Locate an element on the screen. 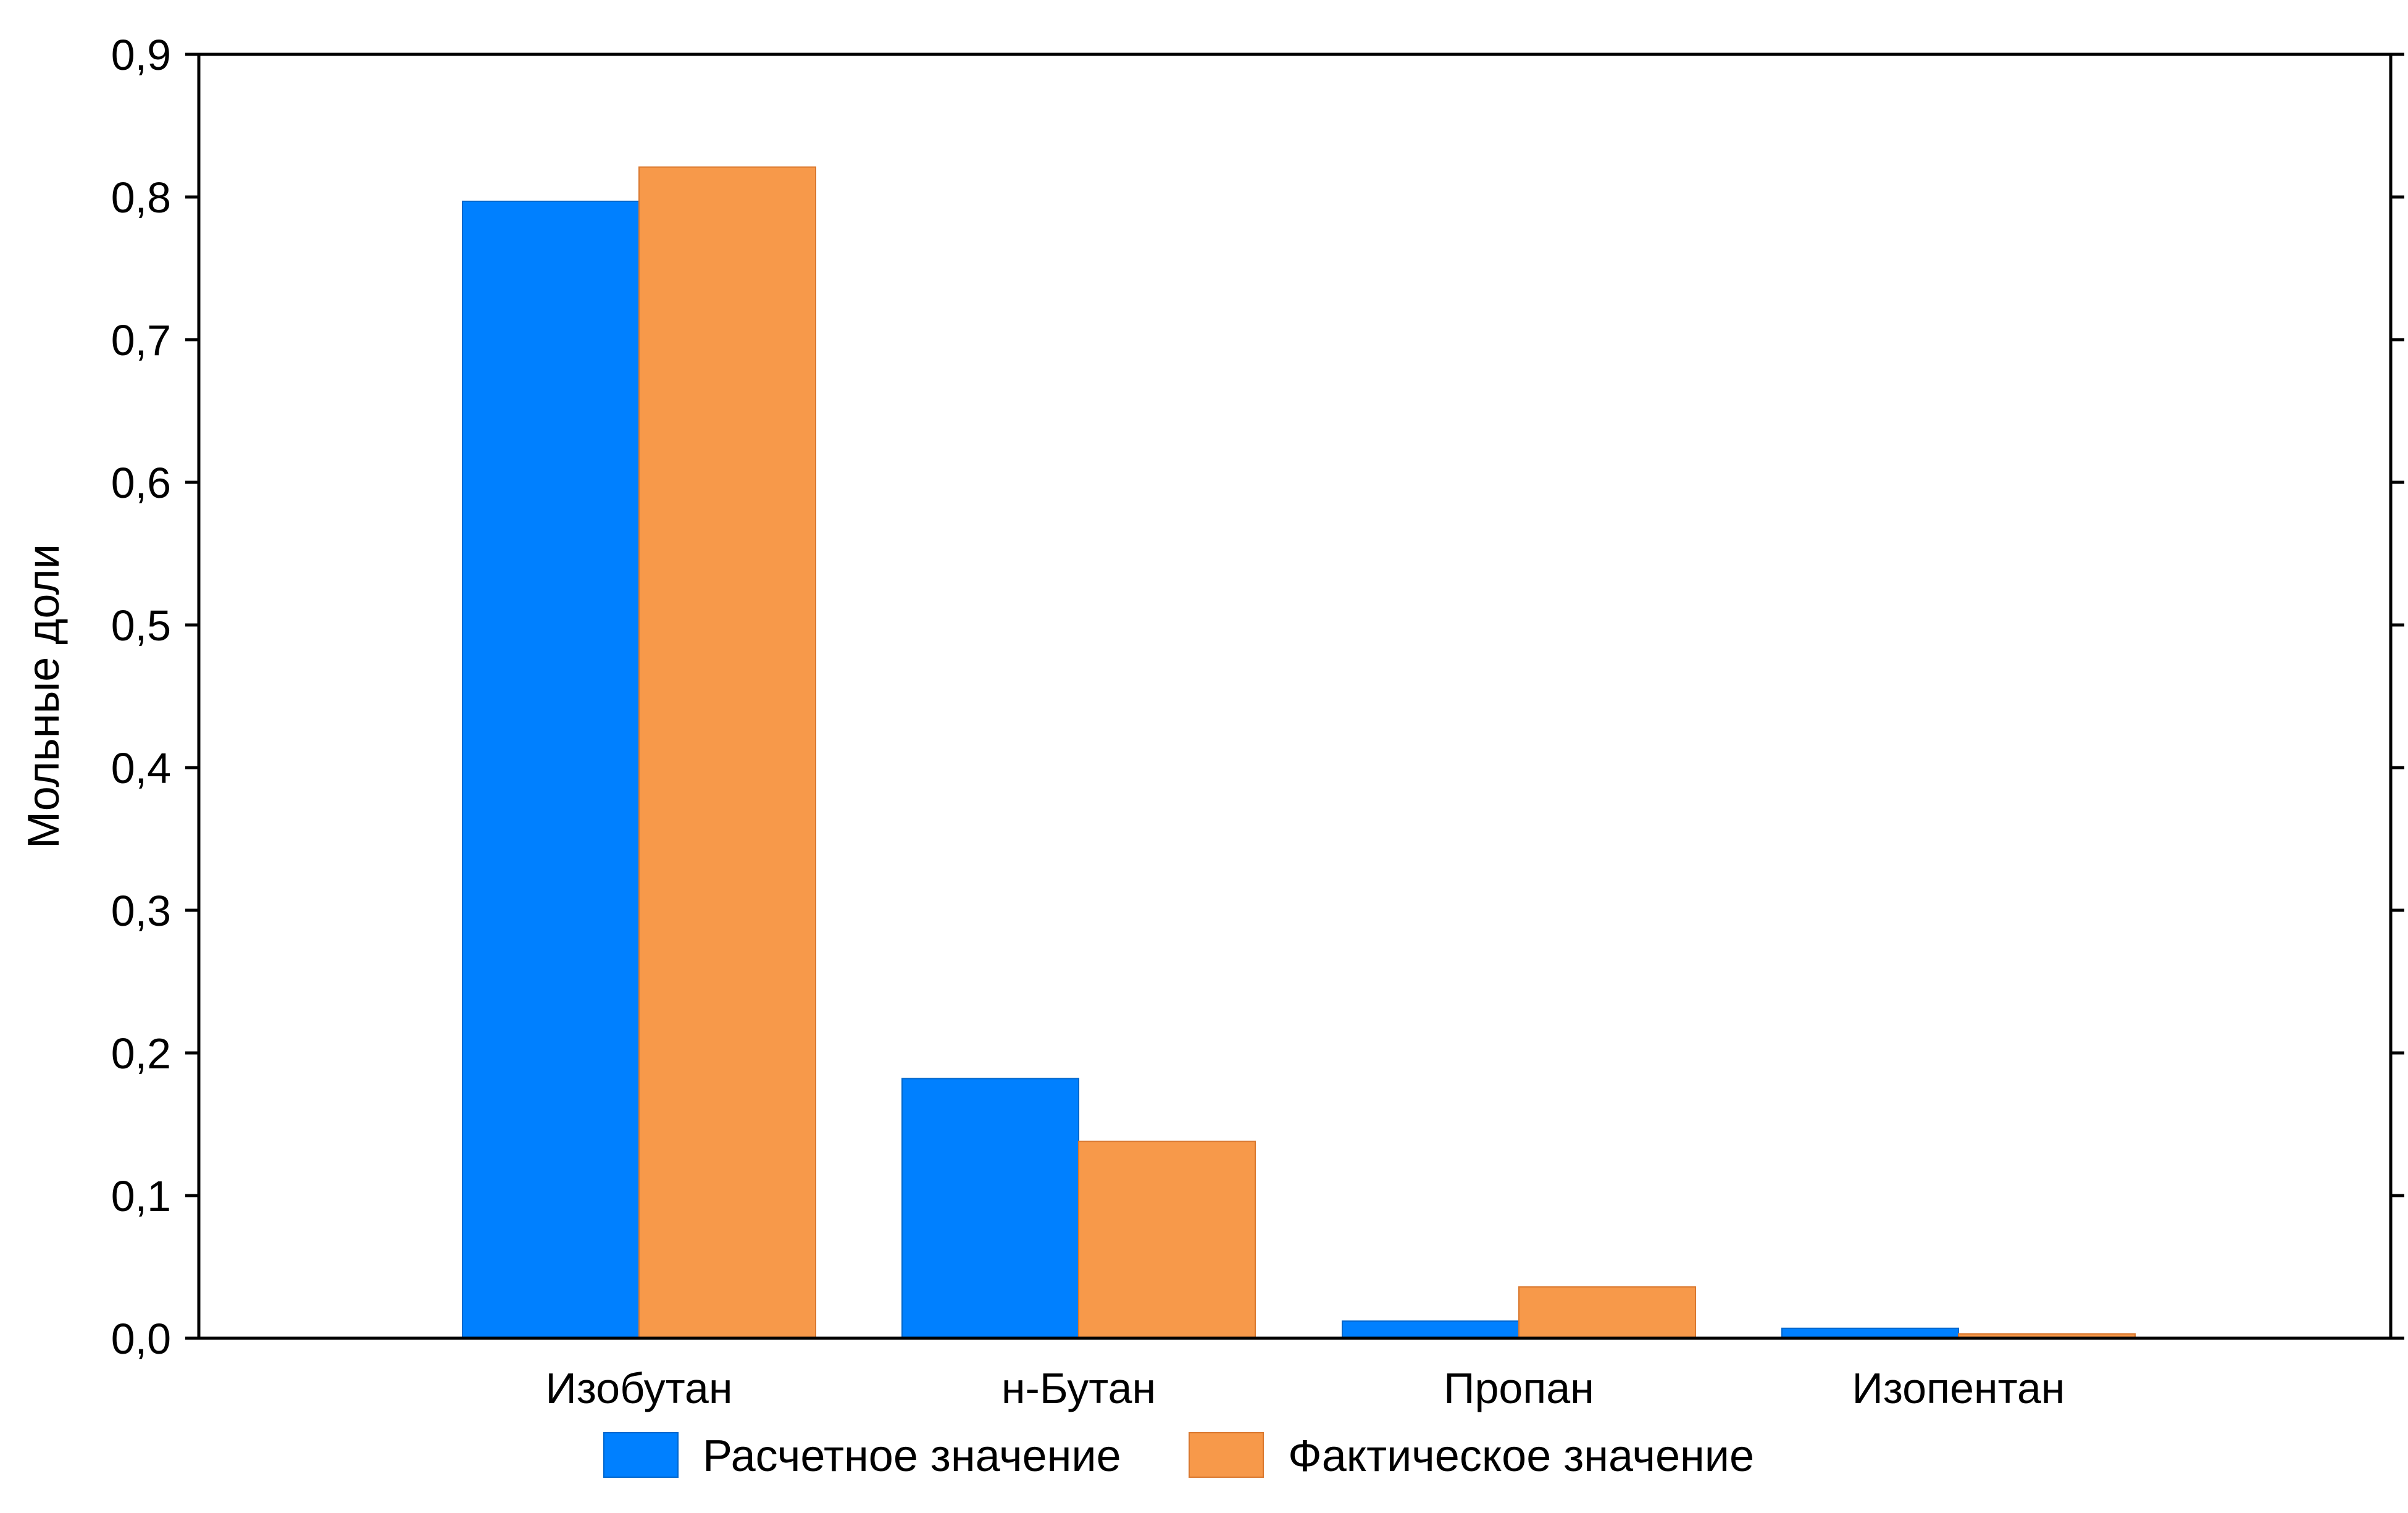  x-tick-label: н-Бутан is located at coordinates (1078, 1388).